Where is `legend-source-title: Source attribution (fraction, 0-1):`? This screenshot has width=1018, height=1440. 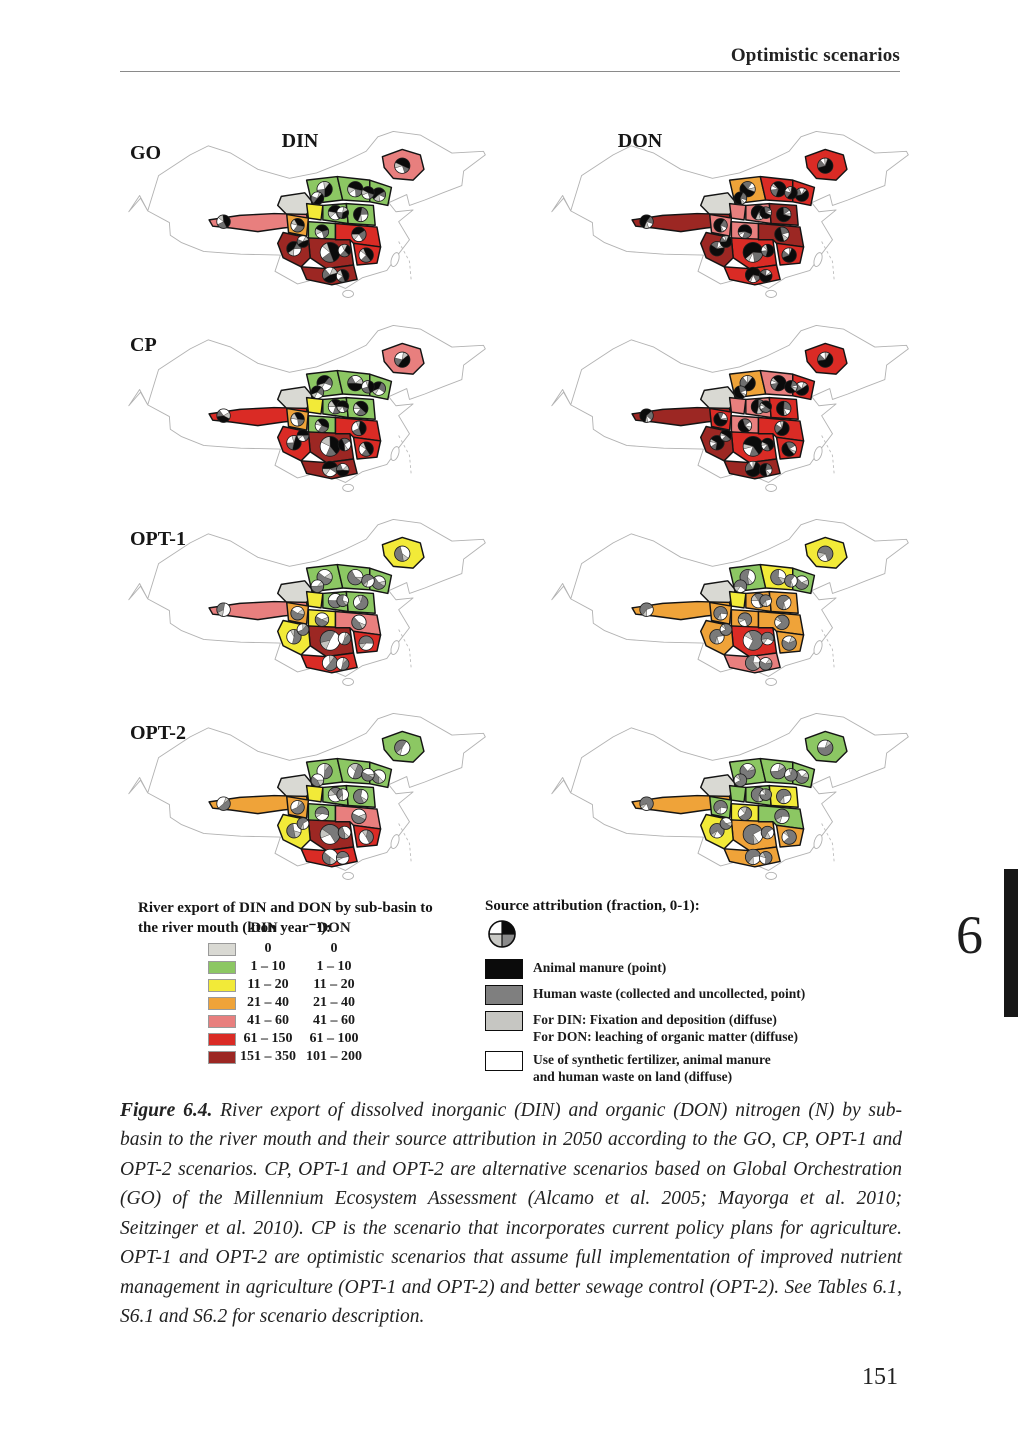 legend-source-title: Source attribution (fraction, 0-1): is located at coordinates (592, 906).